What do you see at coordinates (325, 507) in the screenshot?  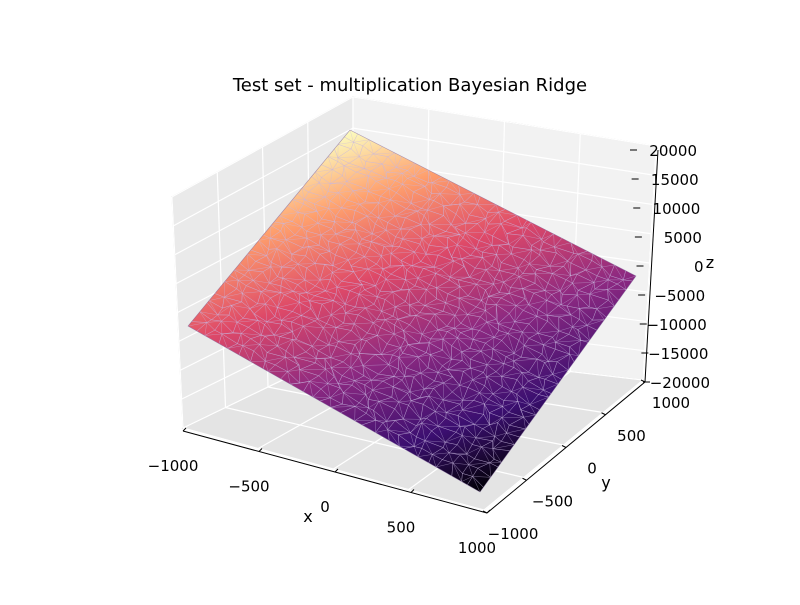 I see `x-tick-label: 0` at bounding box center [325, 507].